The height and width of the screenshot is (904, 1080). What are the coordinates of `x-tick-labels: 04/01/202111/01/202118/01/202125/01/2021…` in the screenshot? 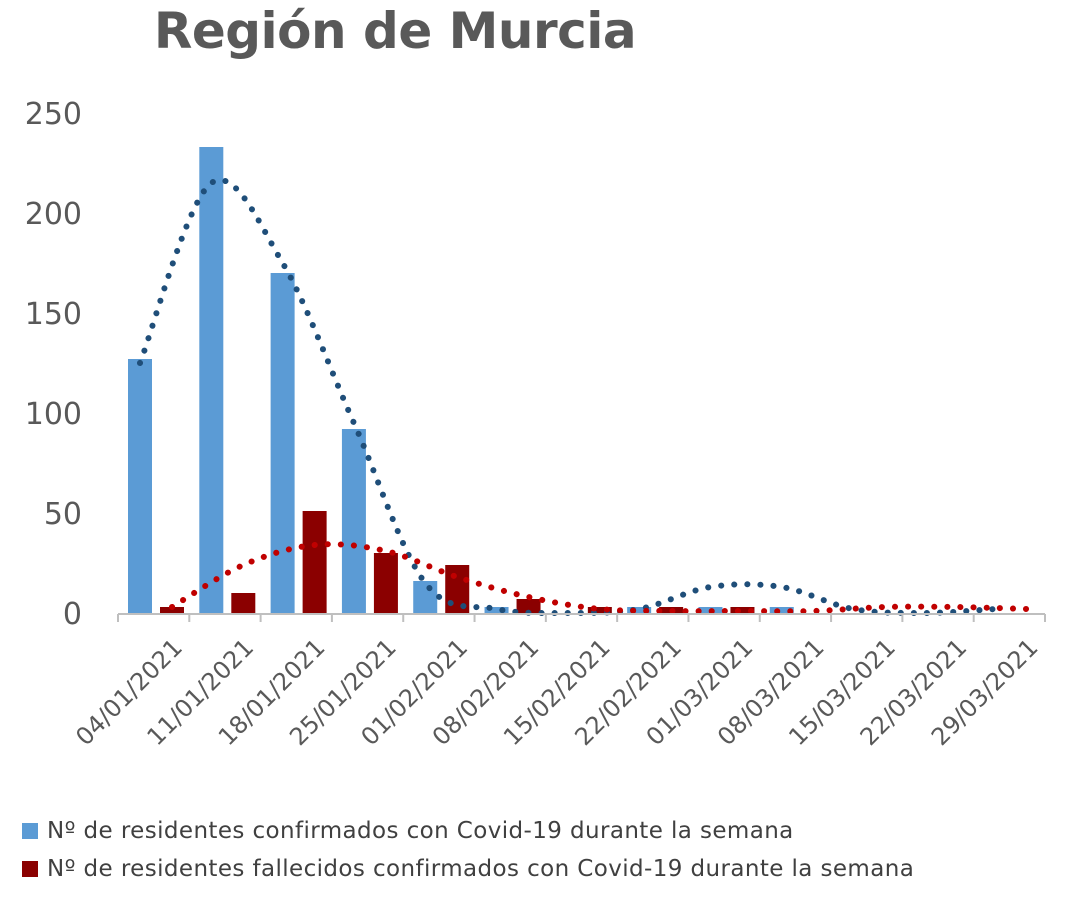 It's located at (556, 692).